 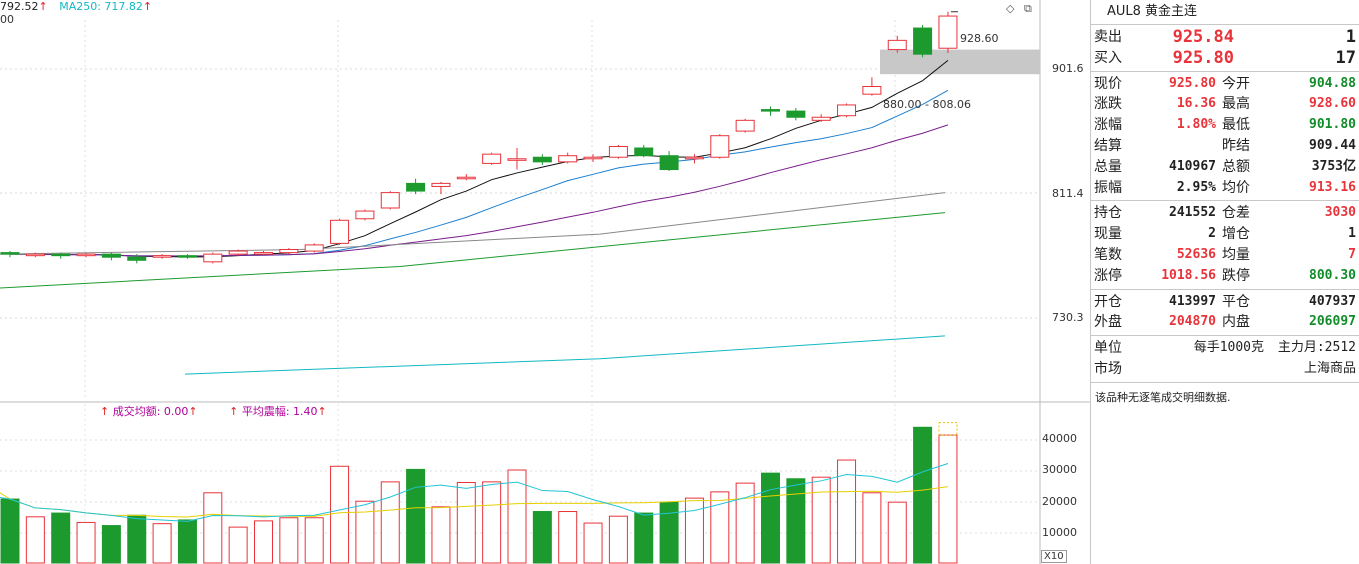 What do you see at coordinates (1236, 234) in the screenshot?
I see `stat-label: 增仓` at bounding box center [1236, 234].